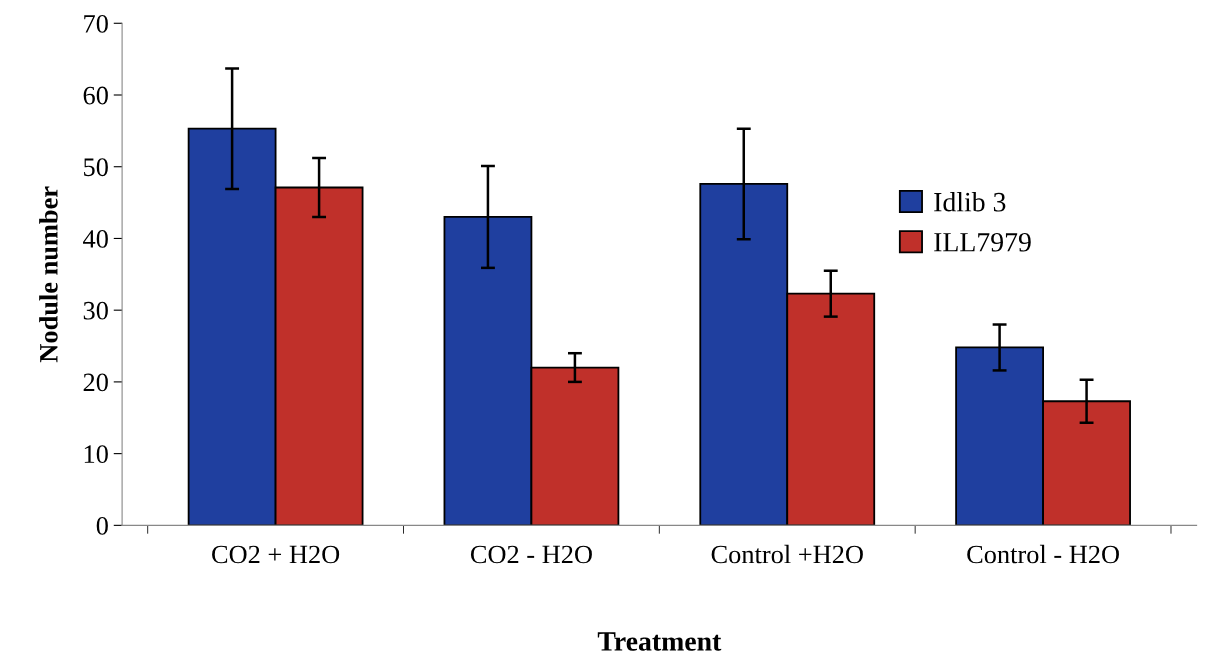 Image resolution: width=1221 pixels, height=665 pixels. I want to click on y-axis-title: Nodule number, so click(48, 274).